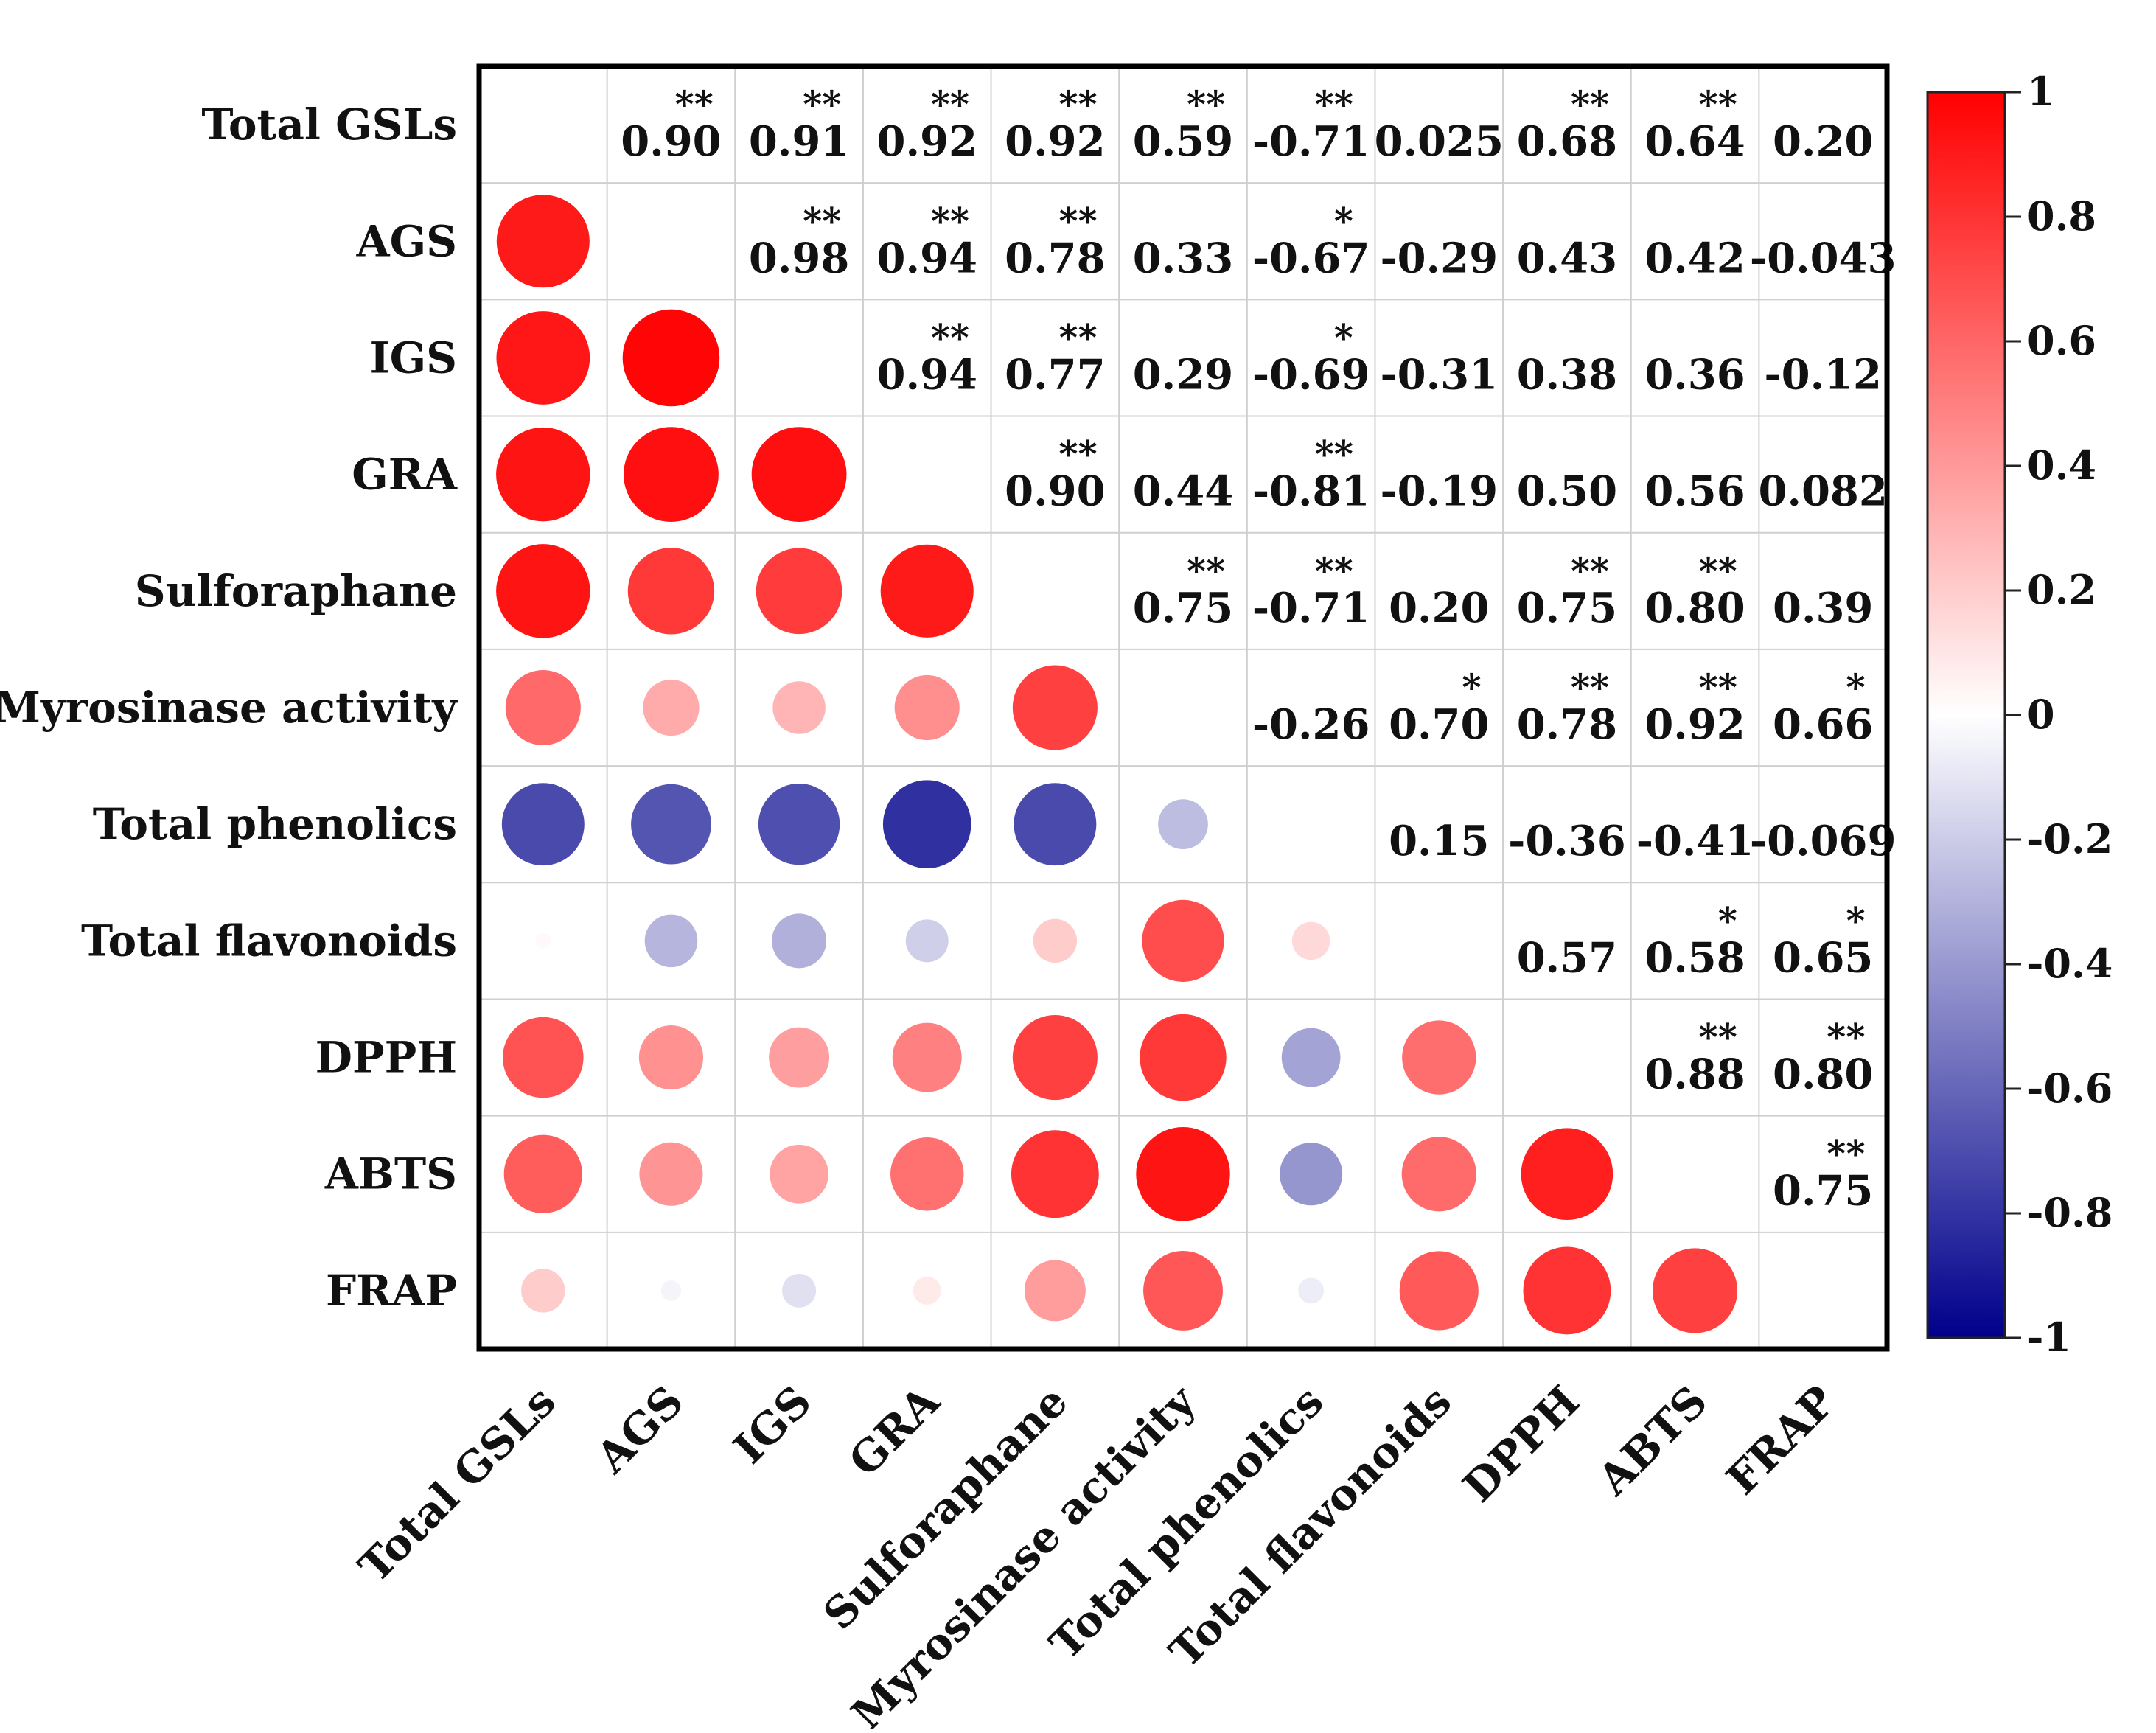  What do you see at coordinates (1727, 920) in the screenshot?
I see `significance-mark-total-flavonoids-abts: *` at bounding box center [1727, 920].